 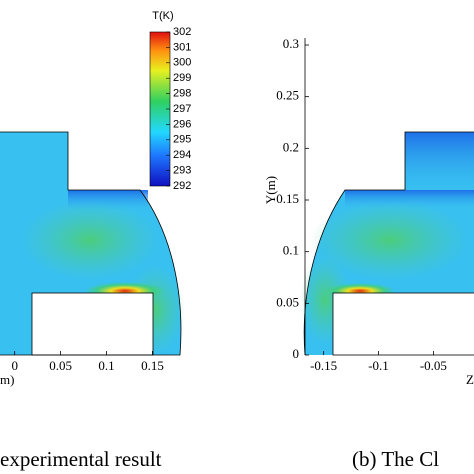 I want to click on y-tick-label: 0.1, so click(x=291, y=250).